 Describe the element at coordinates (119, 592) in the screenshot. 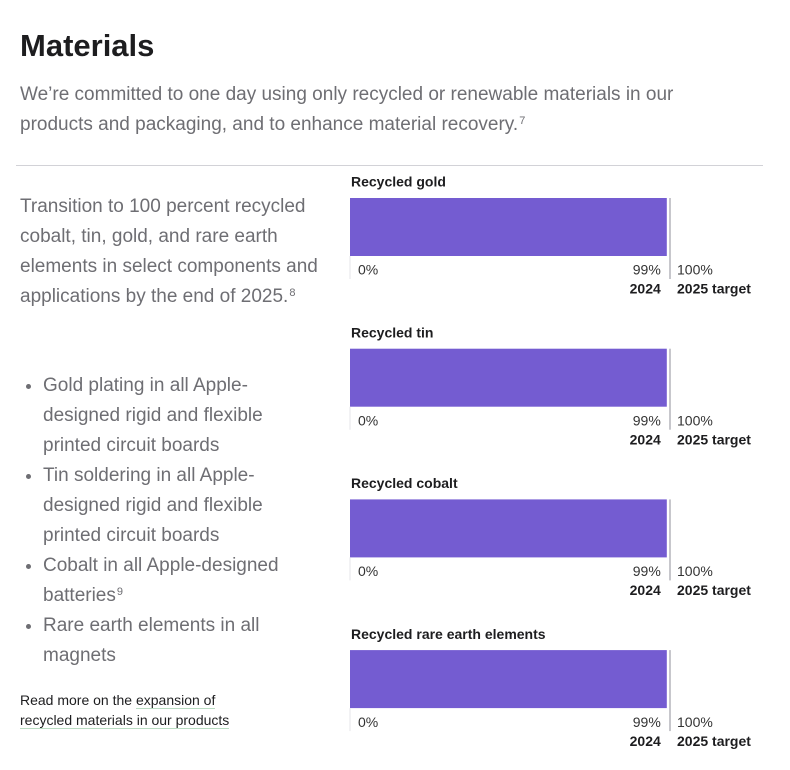

I see `footnote-ref: 9` at that location.